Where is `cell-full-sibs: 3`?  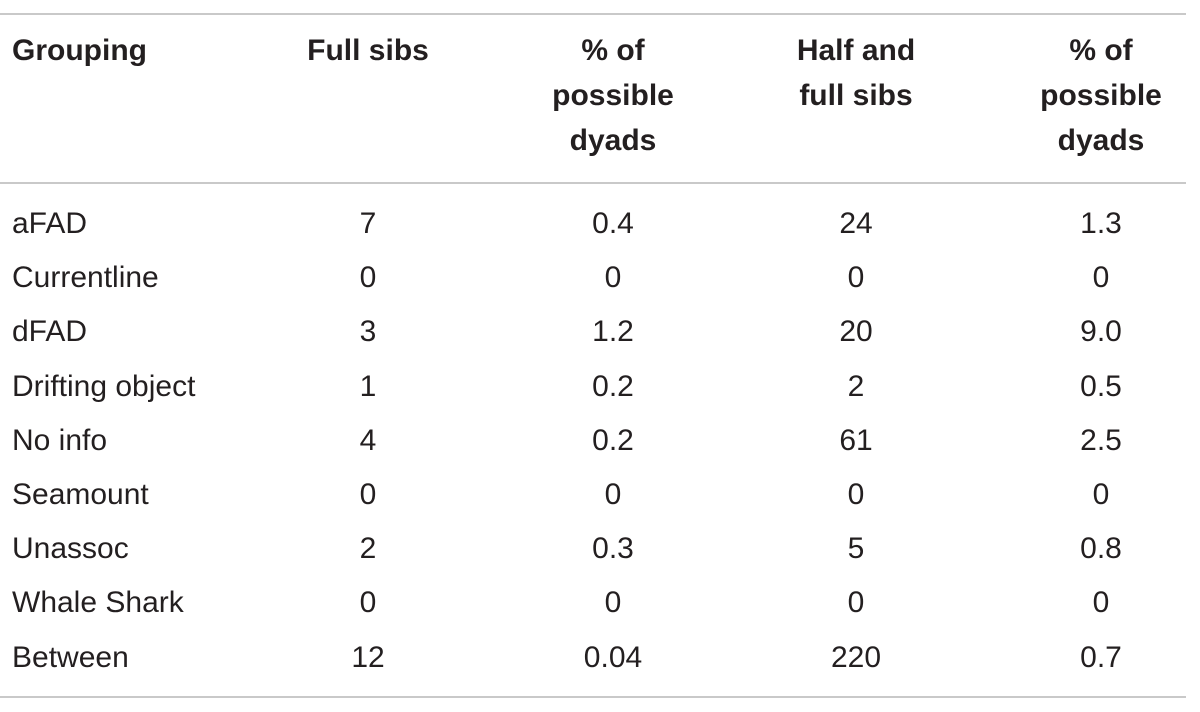
cell-full-sibs: 3 is located at coordinates (368, 332).